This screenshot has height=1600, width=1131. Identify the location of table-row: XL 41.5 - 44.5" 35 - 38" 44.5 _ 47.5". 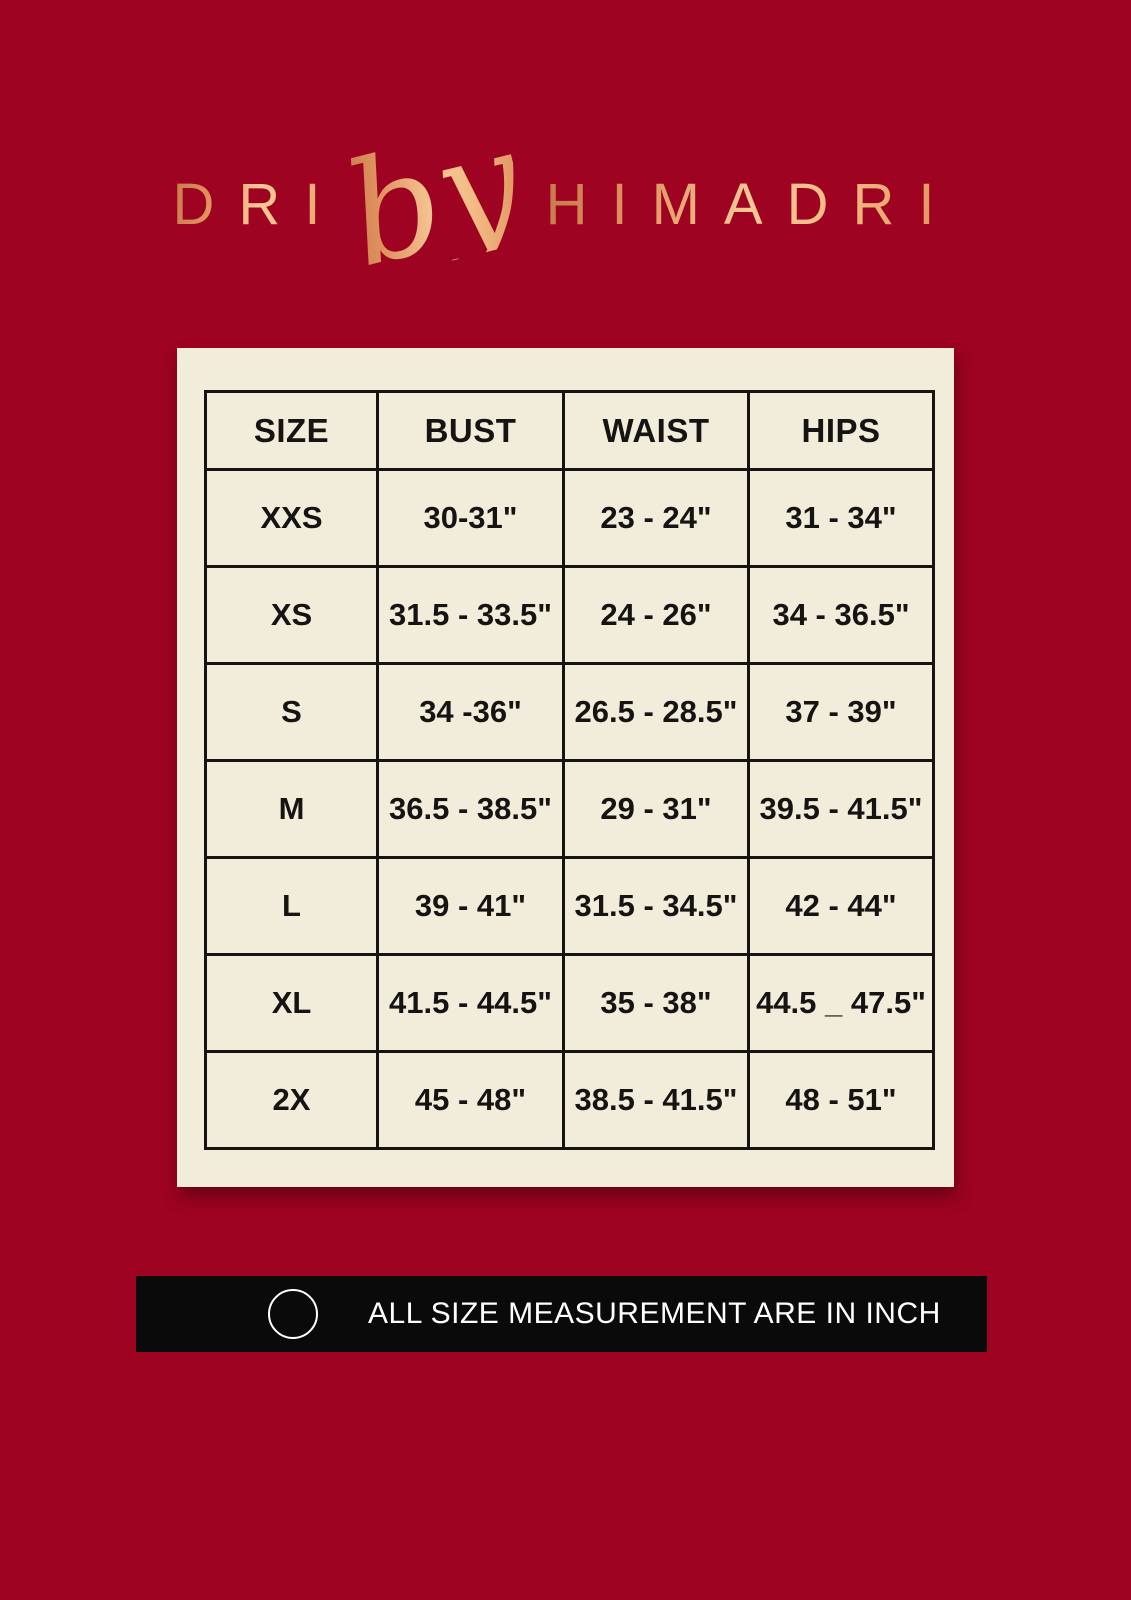
(569, 1003).